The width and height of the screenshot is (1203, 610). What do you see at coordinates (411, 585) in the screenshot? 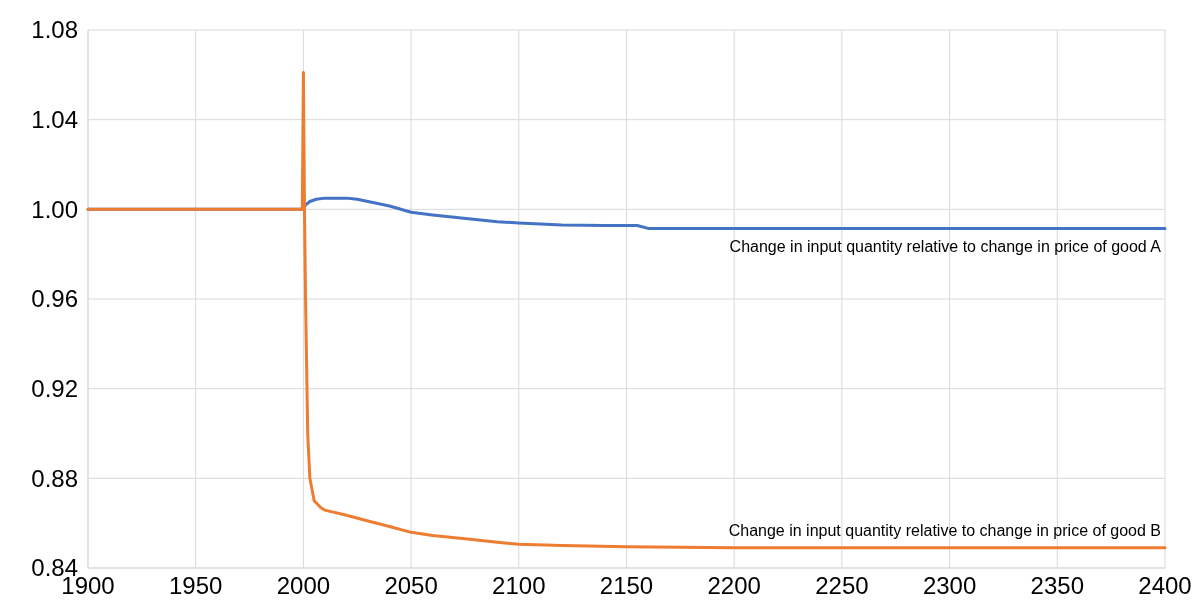
I see `x-tick-label: 2050` at bounding box center [411, 585].